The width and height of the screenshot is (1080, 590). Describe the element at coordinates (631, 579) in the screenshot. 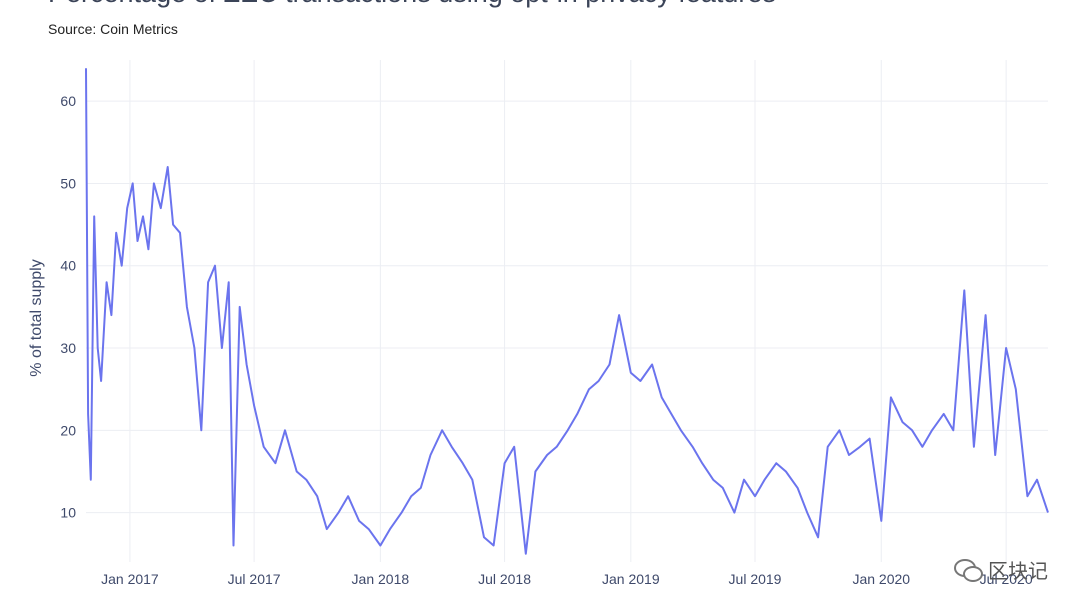

I see `x-tick-label: Jan 2019` at that location.